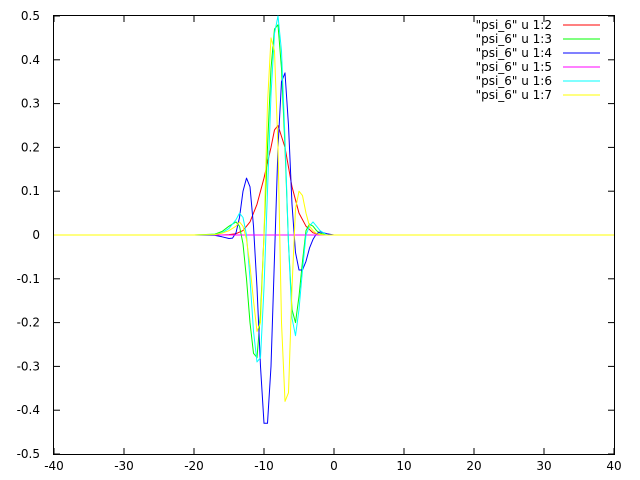 Image resolution: width=640 pixels, height=480 pixels. I want to click on legend-label: "psi_6" u 1:6, so click(514, 81).